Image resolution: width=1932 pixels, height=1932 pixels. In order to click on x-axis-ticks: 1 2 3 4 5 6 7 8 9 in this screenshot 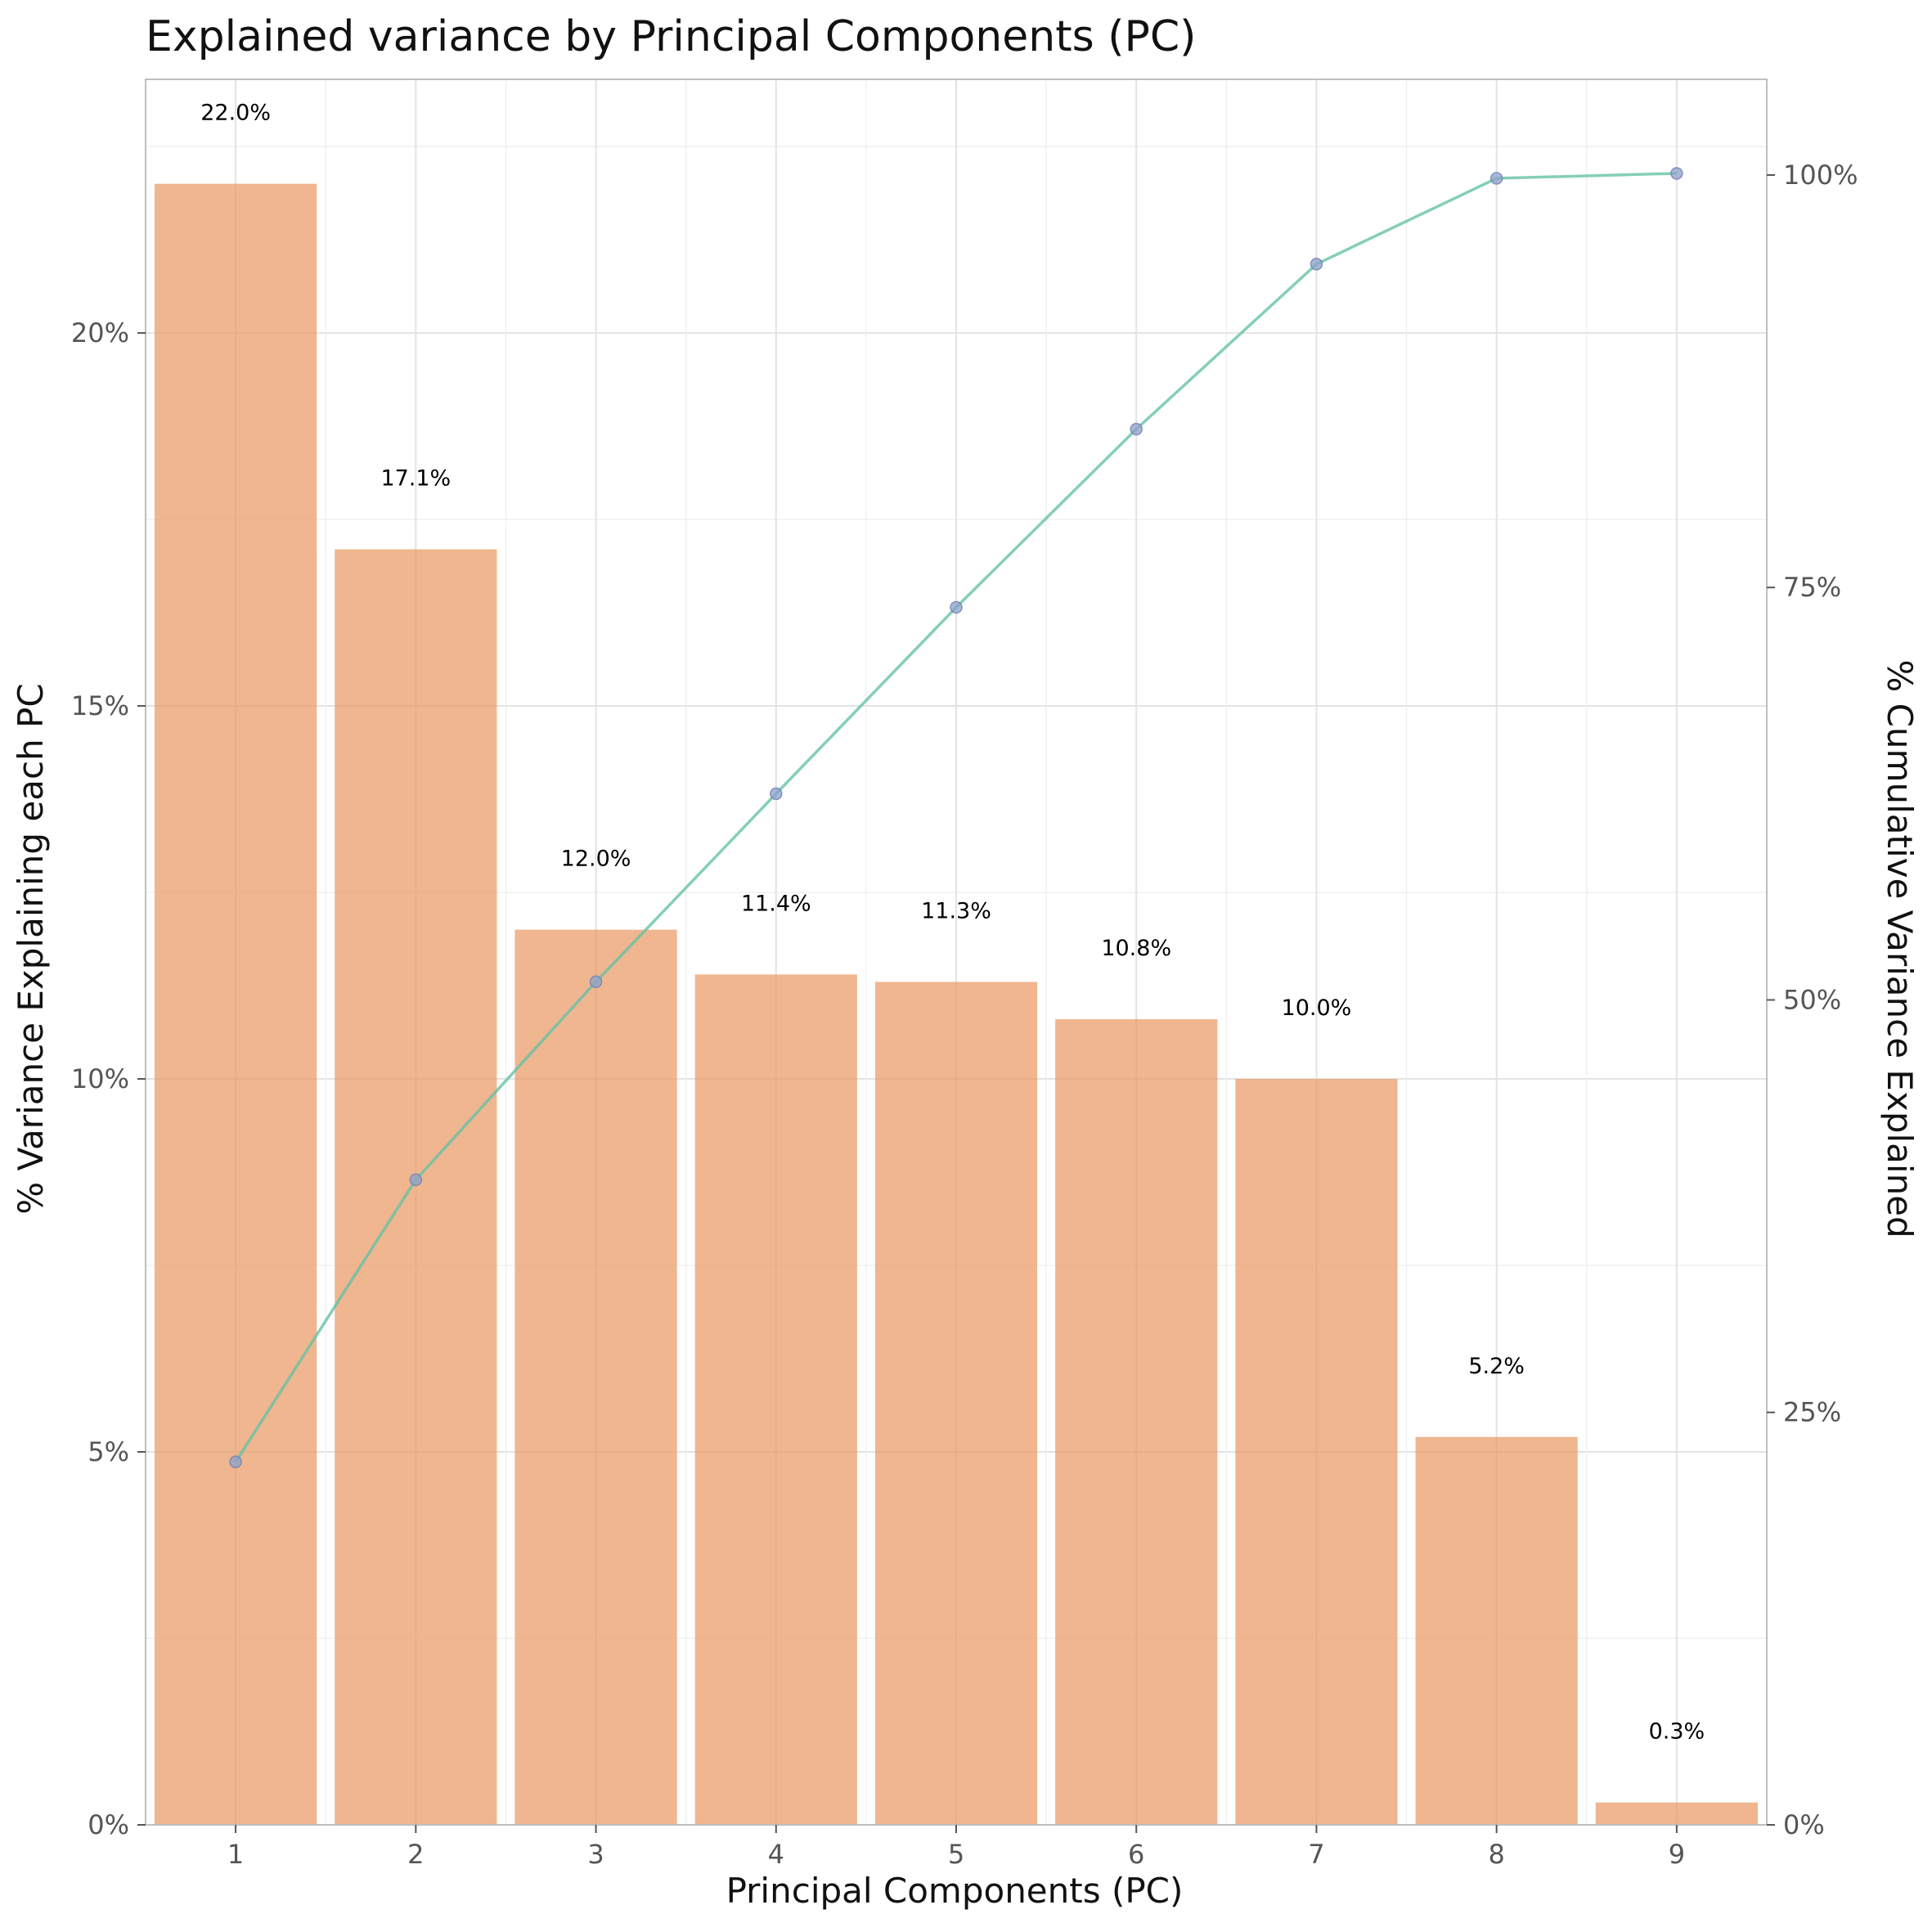, I will do `click(956, 1847)`.